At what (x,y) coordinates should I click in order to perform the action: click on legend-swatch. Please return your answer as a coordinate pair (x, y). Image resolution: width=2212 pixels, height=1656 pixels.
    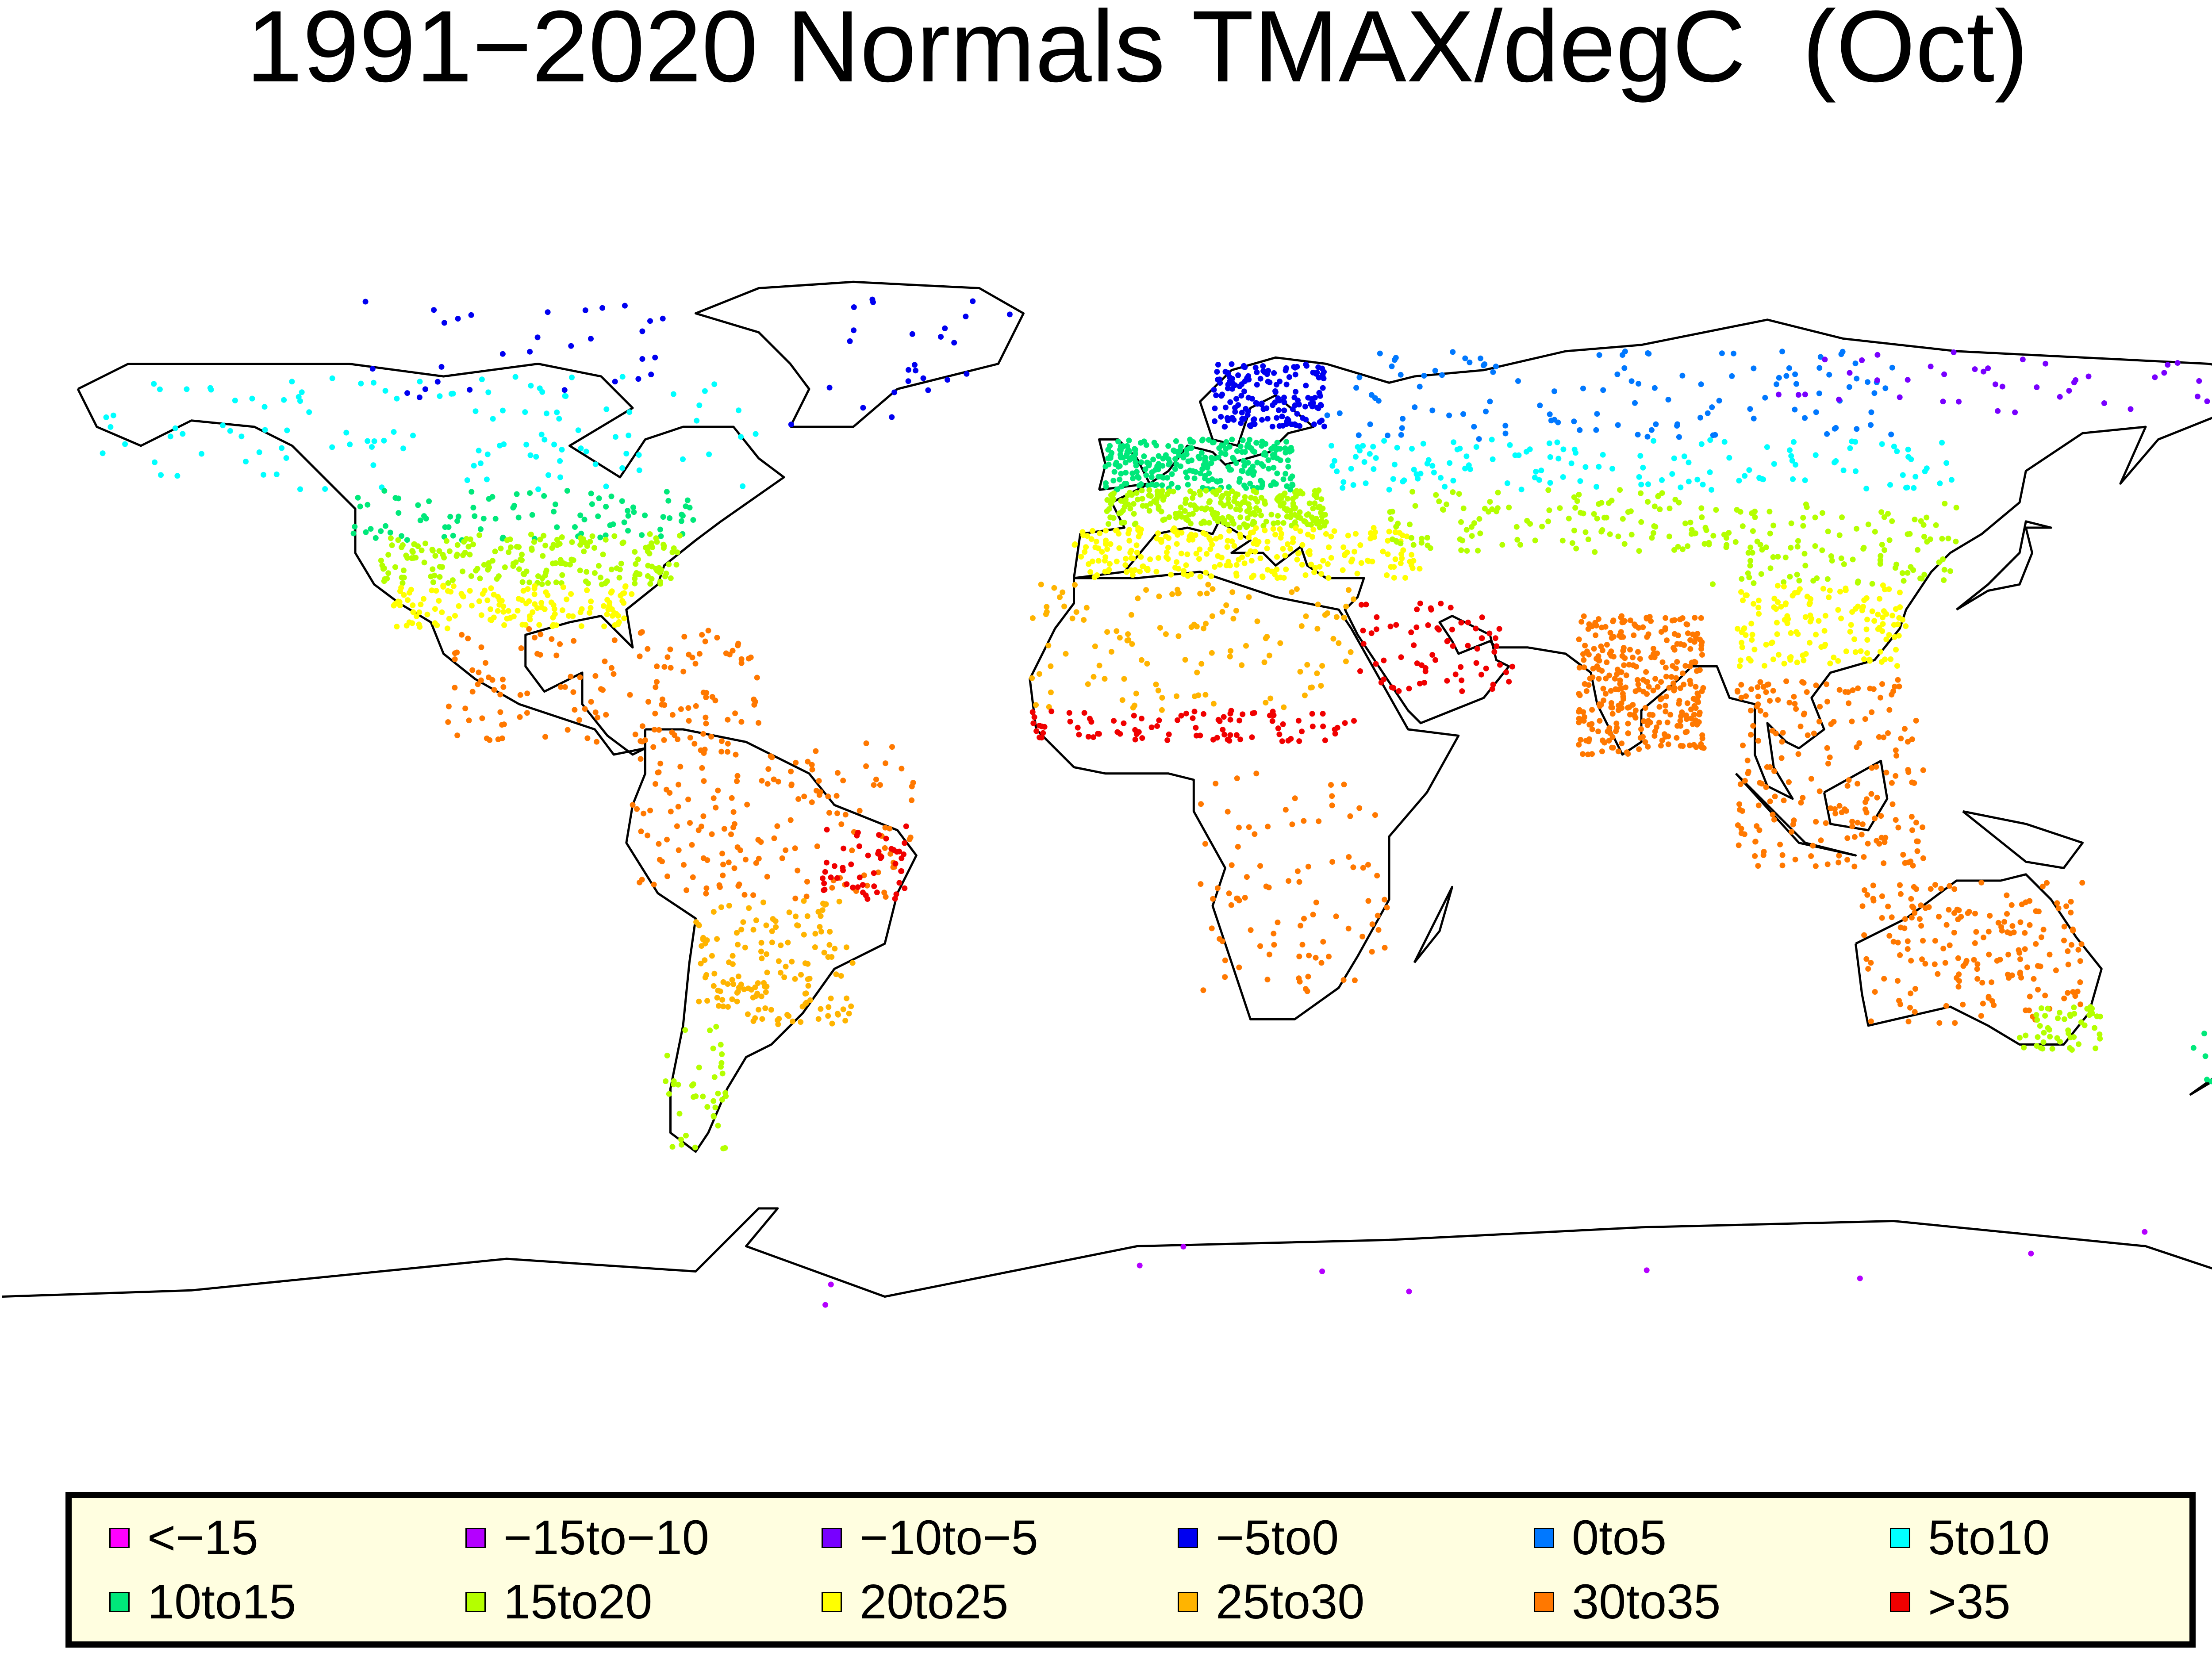
    Looking at the image, I should click on (120, 1538).